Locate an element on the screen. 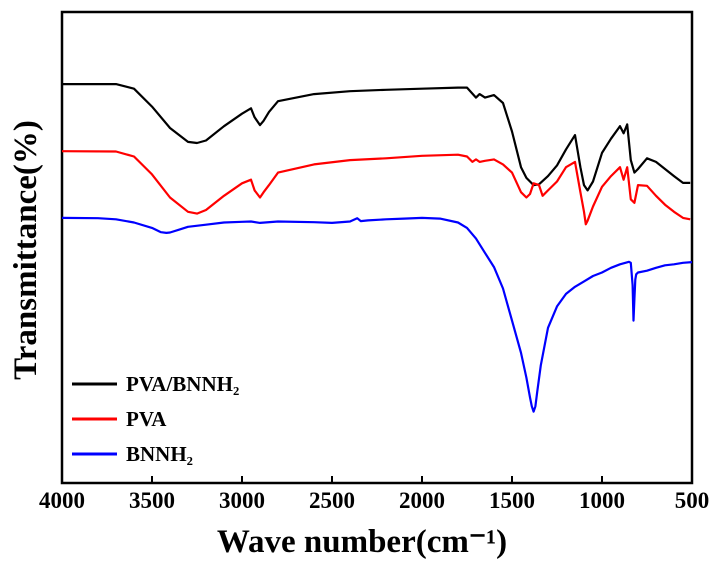 The width and height of the screenshot is (717, 562). x-tick-label: 3000 is located at coordinates (242, 500).